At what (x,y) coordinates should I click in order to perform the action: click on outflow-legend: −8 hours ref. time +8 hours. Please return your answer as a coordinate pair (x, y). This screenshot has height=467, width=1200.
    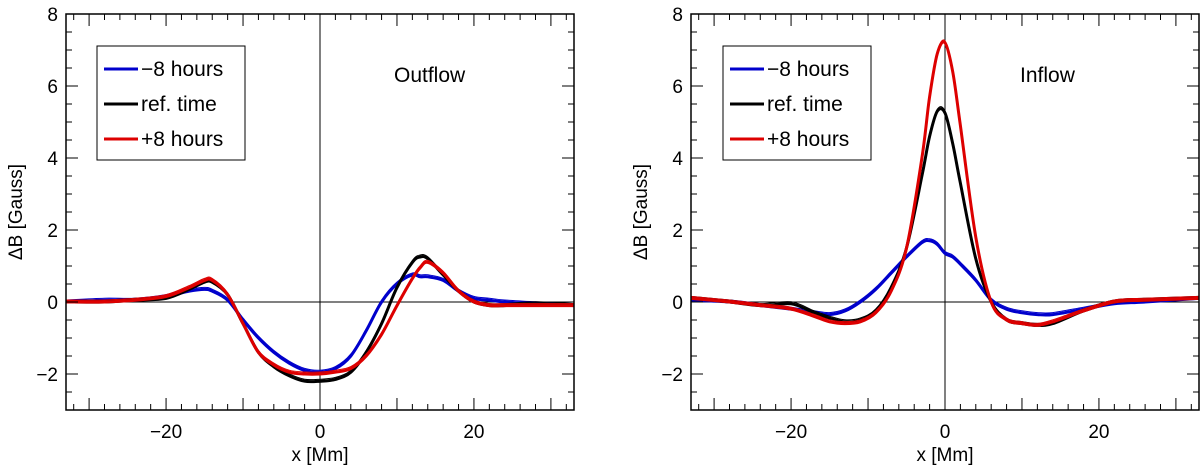
    Looking at the image, I should click on (171, 103).